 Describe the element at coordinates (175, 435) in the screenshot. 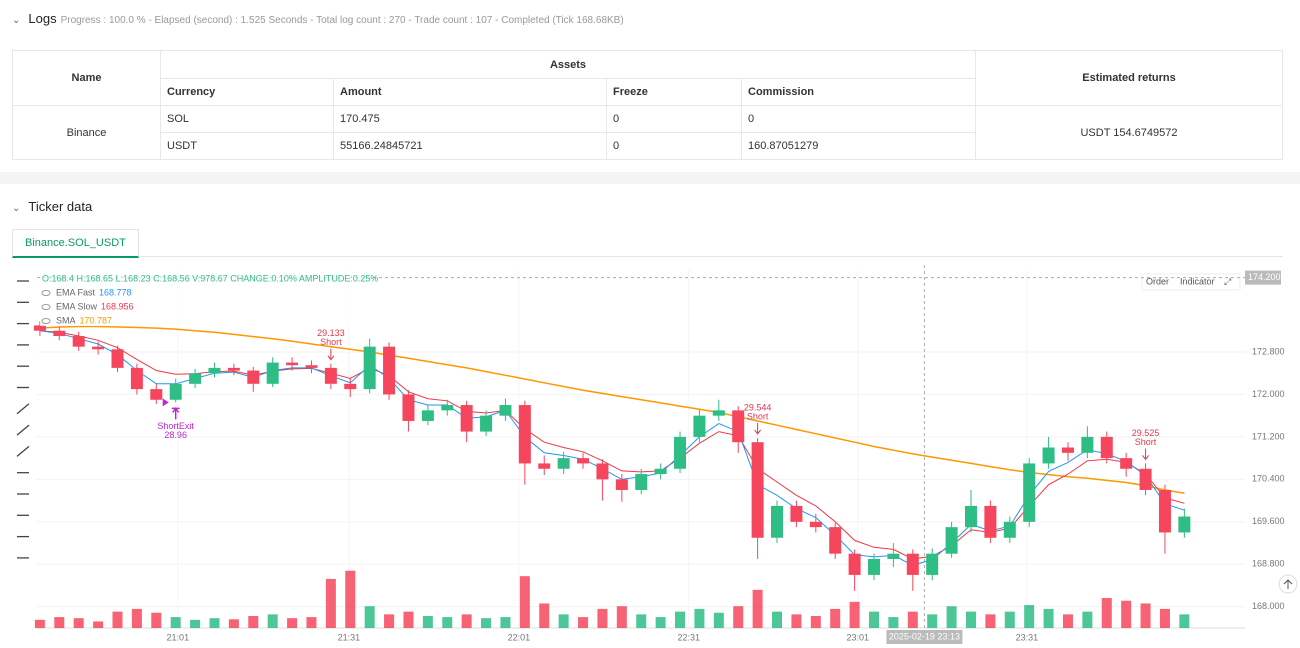

I see `annotation-value: 28.96` at that location.